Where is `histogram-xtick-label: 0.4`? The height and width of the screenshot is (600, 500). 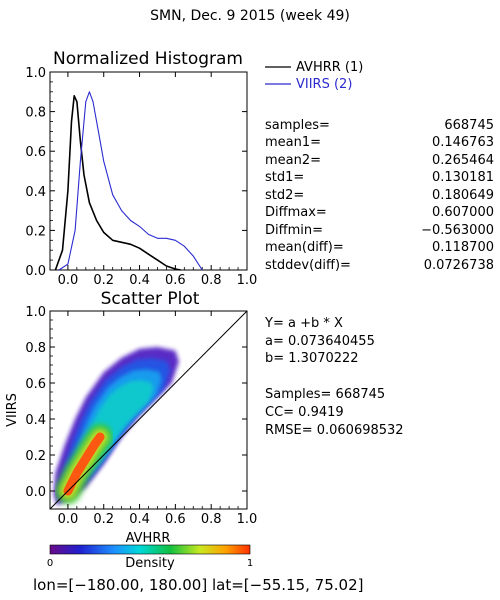
histogram-xtick-label: 0.4 is located at coordinates (139, 280).